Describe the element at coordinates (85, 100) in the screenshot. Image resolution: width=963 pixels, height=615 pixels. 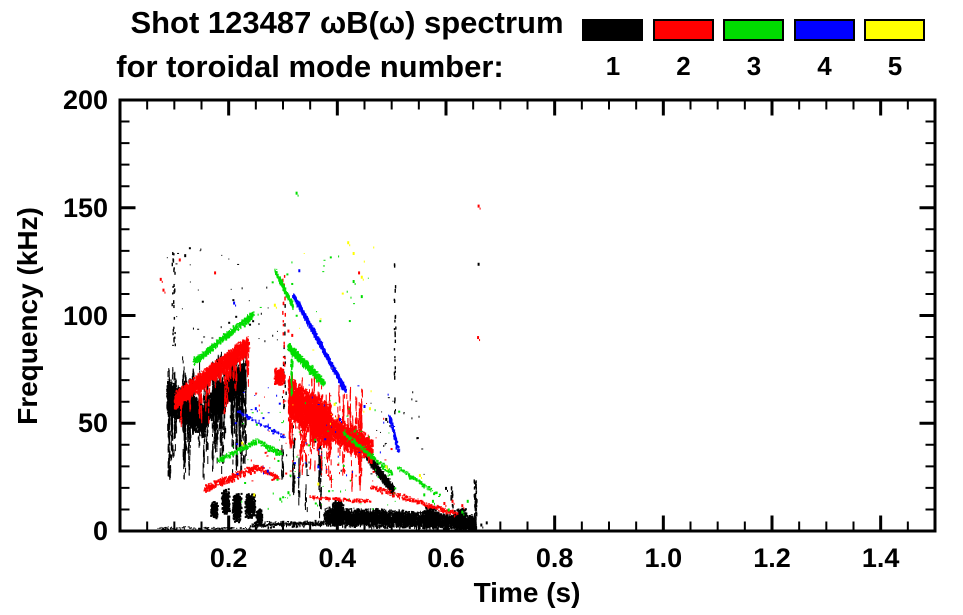
I see `y-tick-label: 200` at that location.